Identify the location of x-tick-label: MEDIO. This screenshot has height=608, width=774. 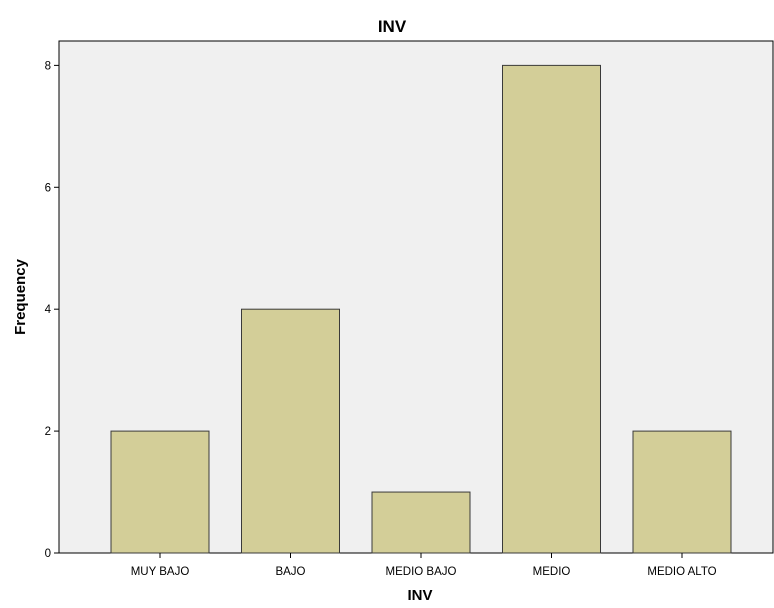
(552, 572).